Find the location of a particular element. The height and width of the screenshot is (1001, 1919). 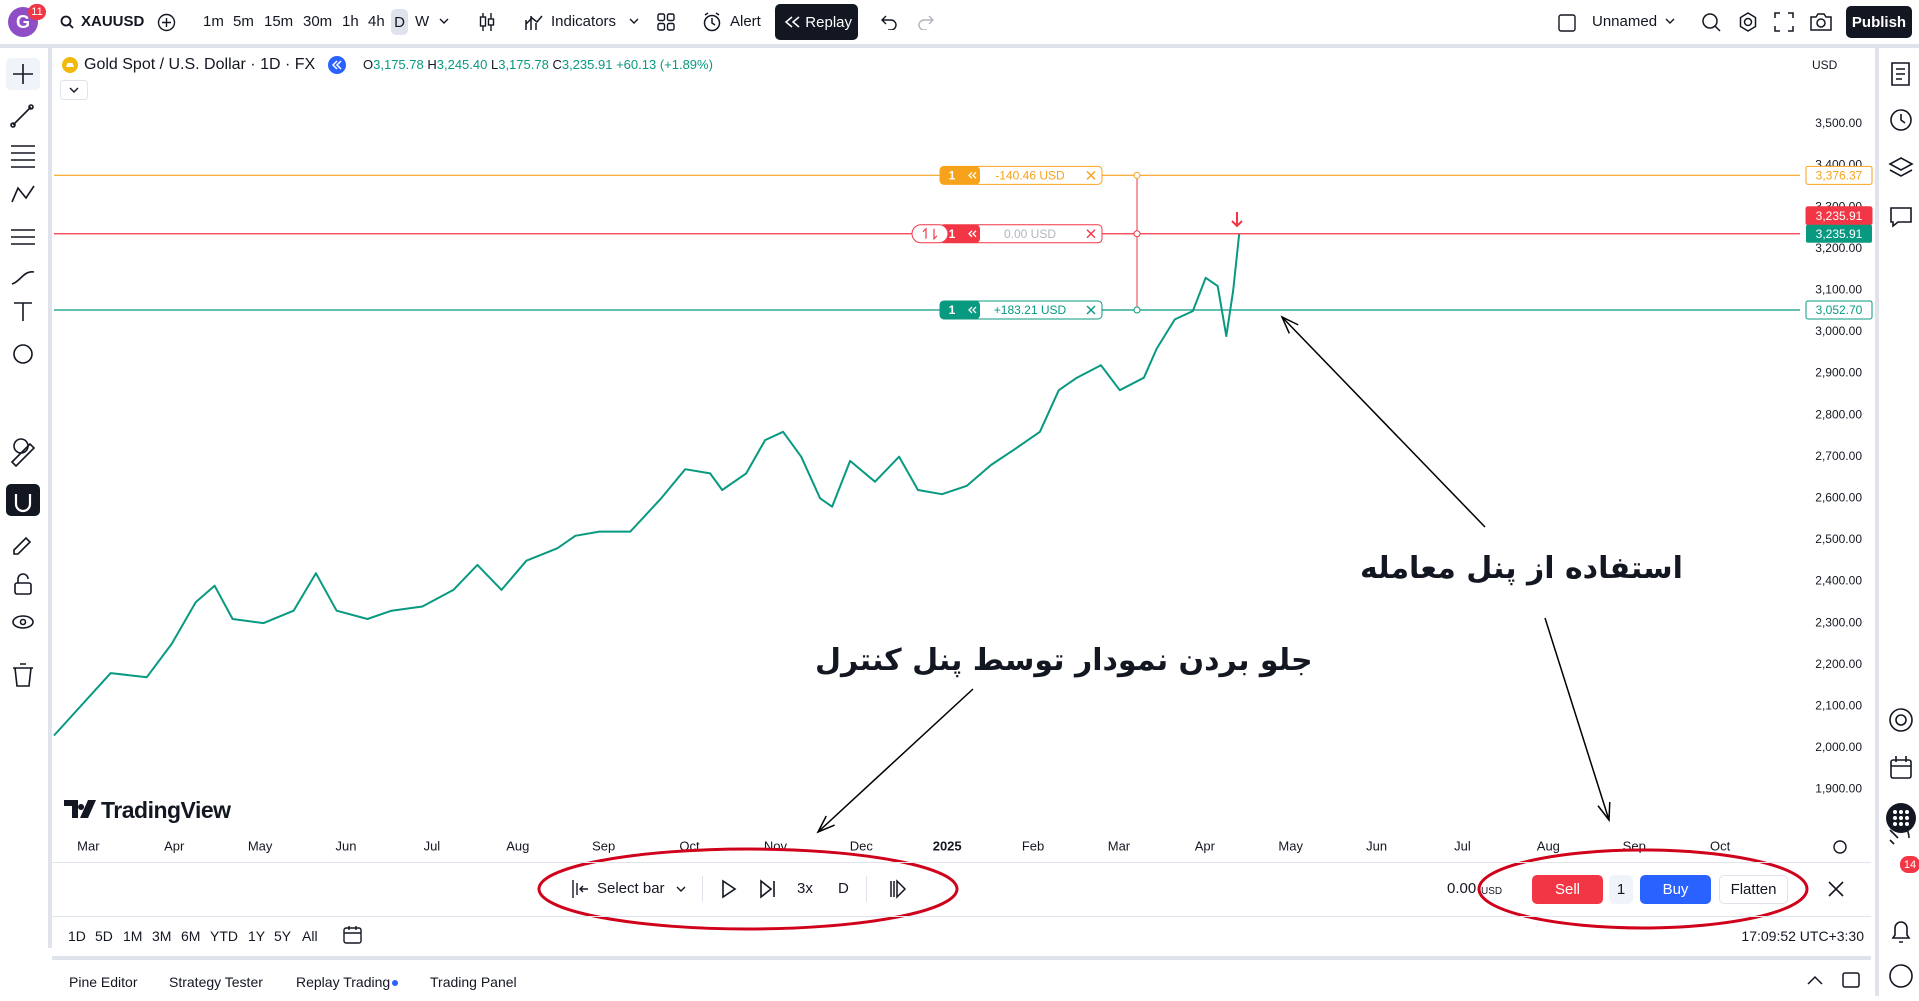

play-button is located at coordinates (729, 889).